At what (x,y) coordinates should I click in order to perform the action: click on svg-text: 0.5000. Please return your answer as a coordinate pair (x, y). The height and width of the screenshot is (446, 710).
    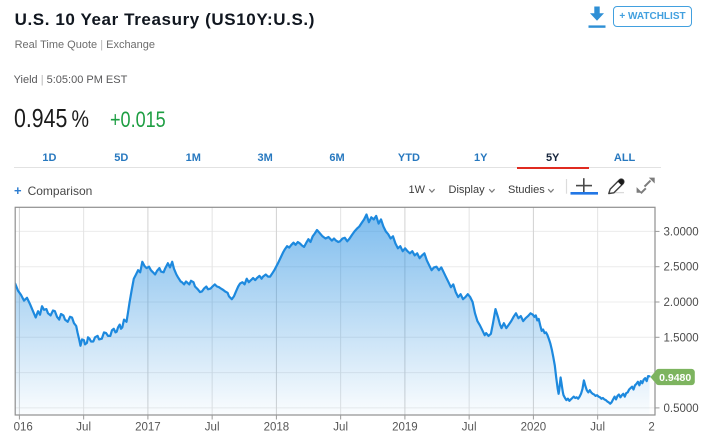
    Looking at the image, I should click on (681, 409).